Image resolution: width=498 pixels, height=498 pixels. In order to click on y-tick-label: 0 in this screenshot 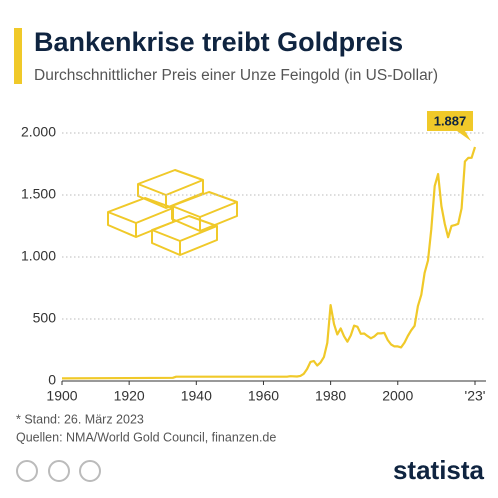, I will do `click(52, 380)`.